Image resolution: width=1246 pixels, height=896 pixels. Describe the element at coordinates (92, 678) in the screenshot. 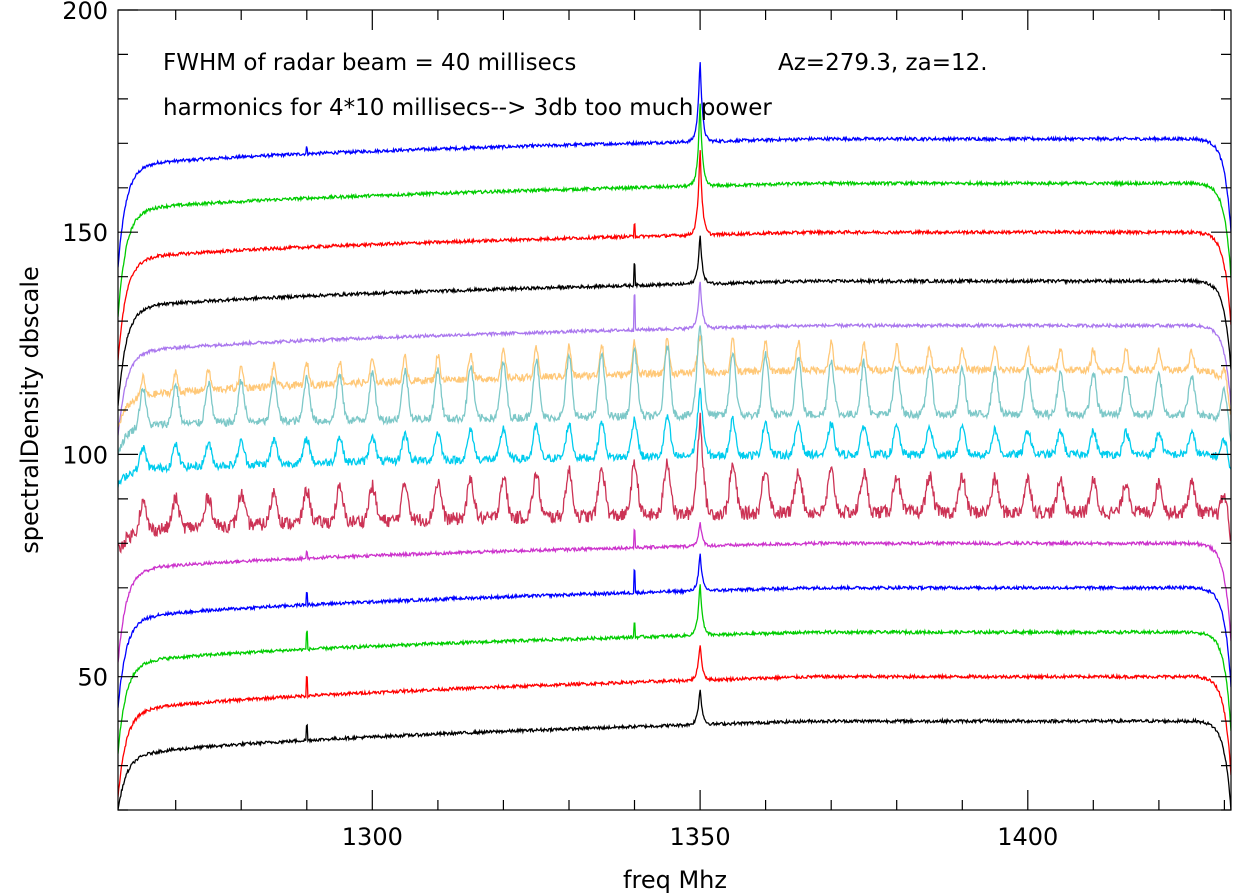

I see `y-tick-label: 50` at that location.